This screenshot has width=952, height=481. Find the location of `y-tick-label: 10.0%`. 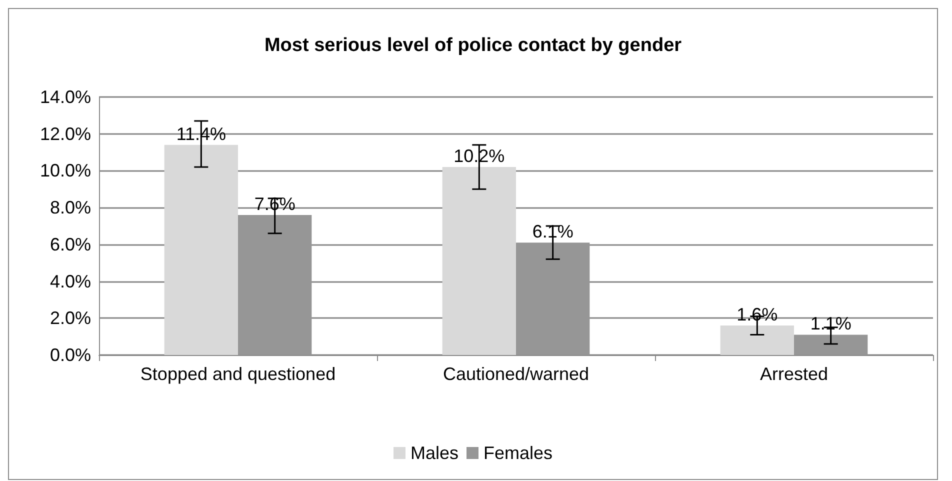

y-tick-label: 10.0% is located at coordinates (65, 170).